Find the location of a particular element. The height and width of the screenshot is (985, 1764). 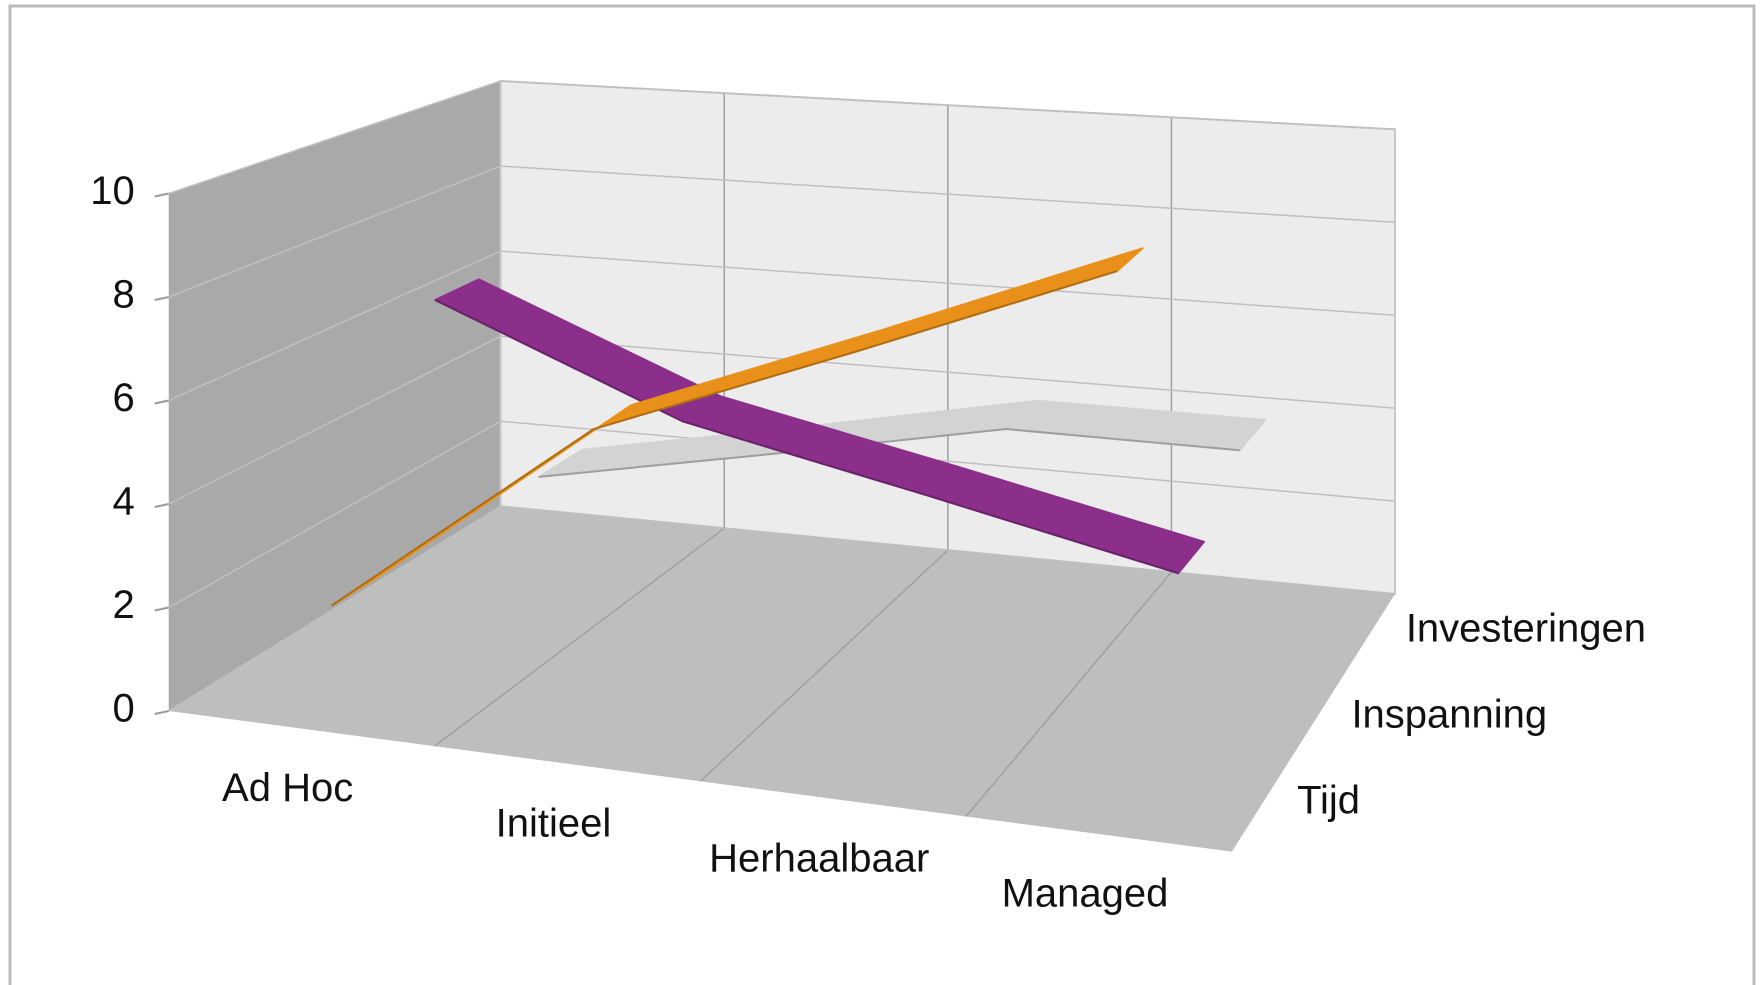

series-ribbon is located at coordinates (819, 426).